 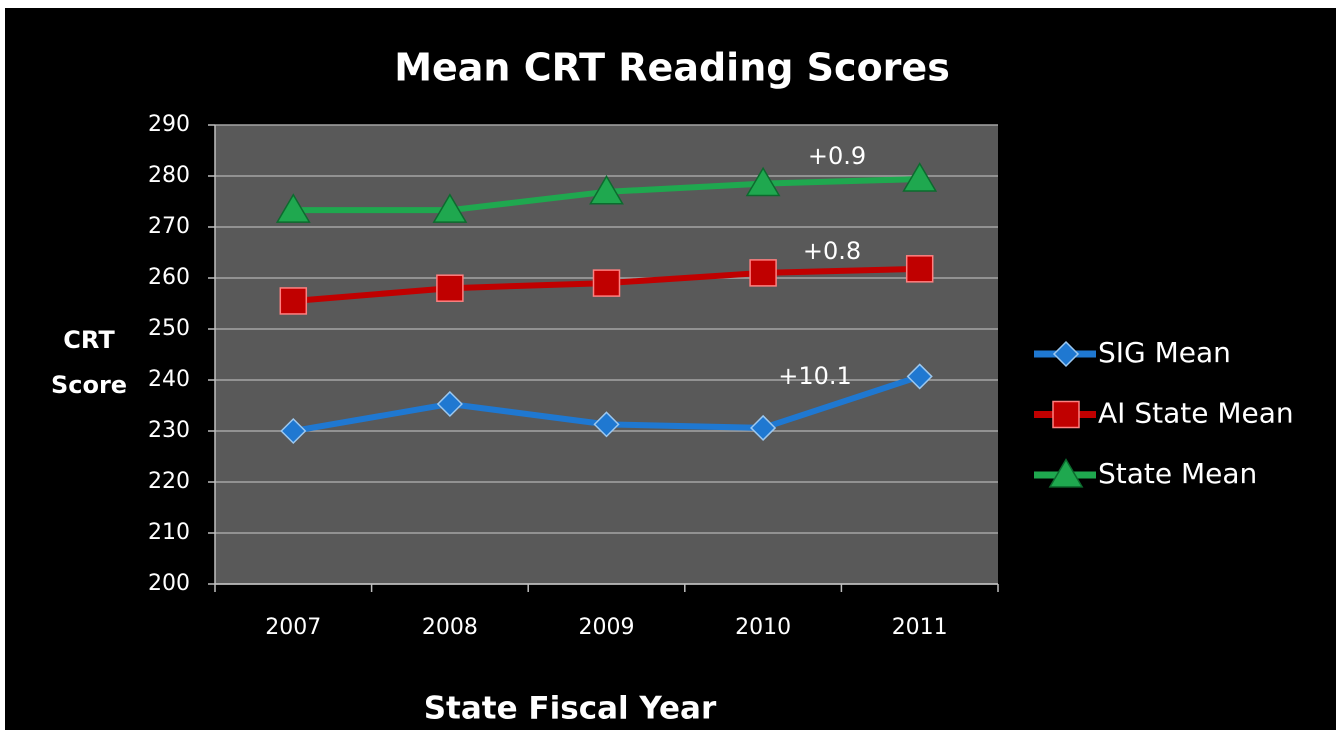 I want to click on x-tick-label: 2011, so click(x=920, y=627).